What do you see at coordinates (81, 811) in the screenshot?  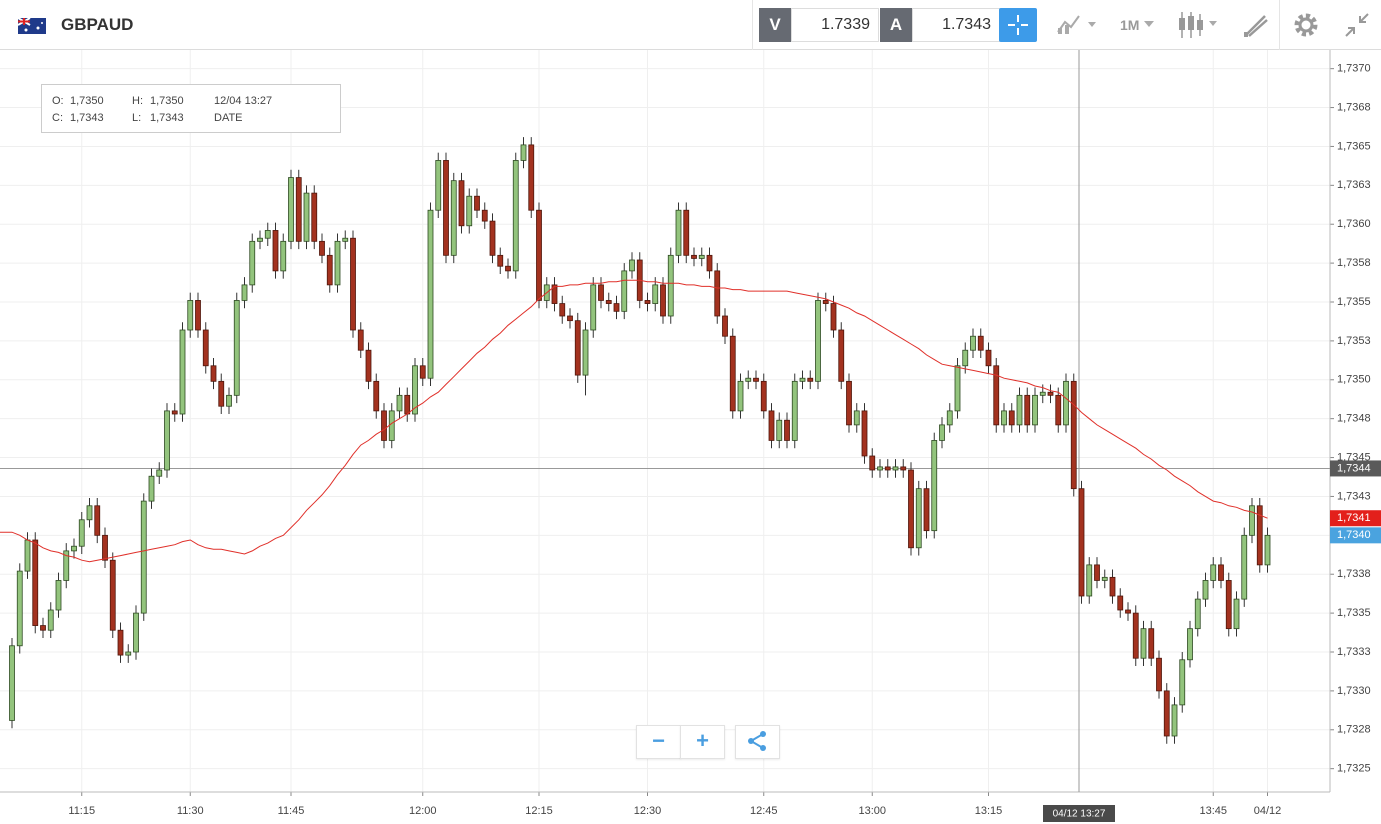 I see `x-tick-label: 11:15` at bounding box center [81, 811].